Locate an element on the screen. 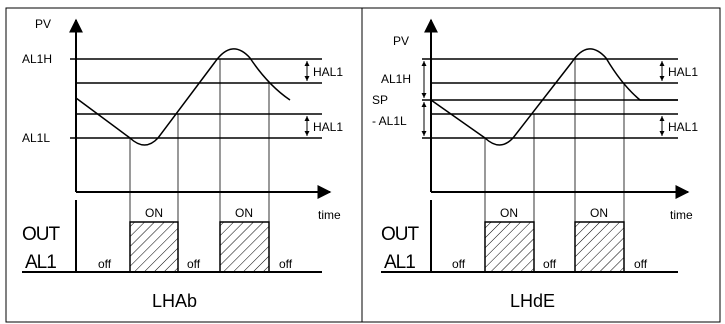 The image size is (725, 324). al1l-label: AL1L is located at coordinates (36, 138).